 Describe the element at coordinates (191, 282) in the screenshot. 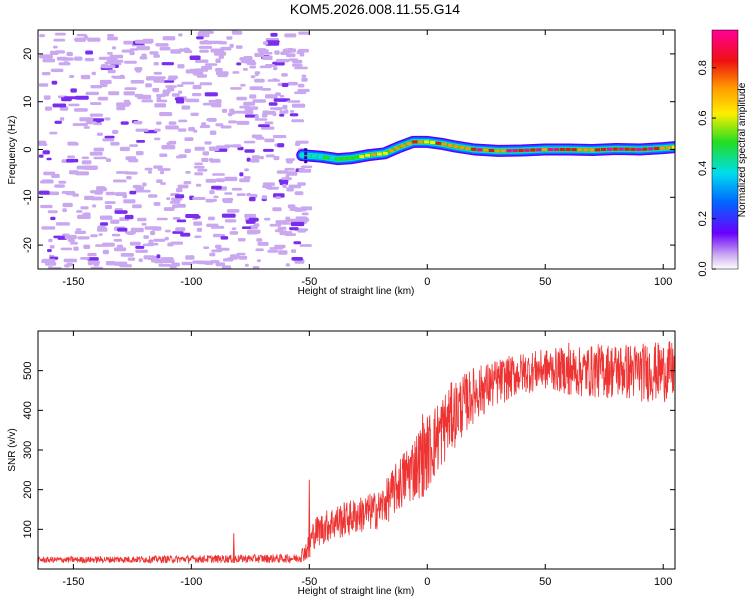

I see `spectrogram-x-tick-label: -100` at that location.